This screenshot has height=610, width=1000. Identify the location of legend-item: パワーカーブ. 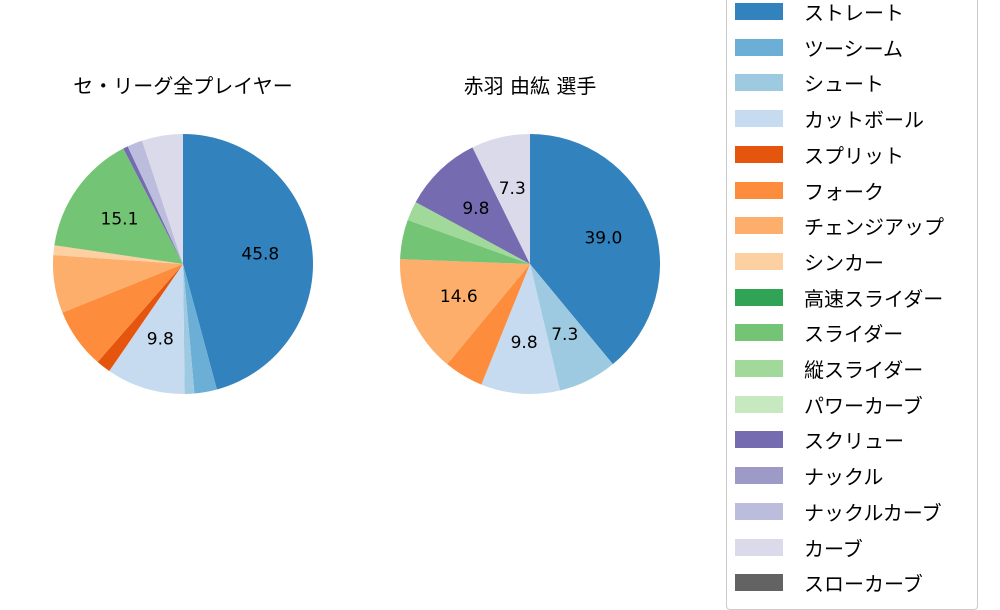
(852, 404).